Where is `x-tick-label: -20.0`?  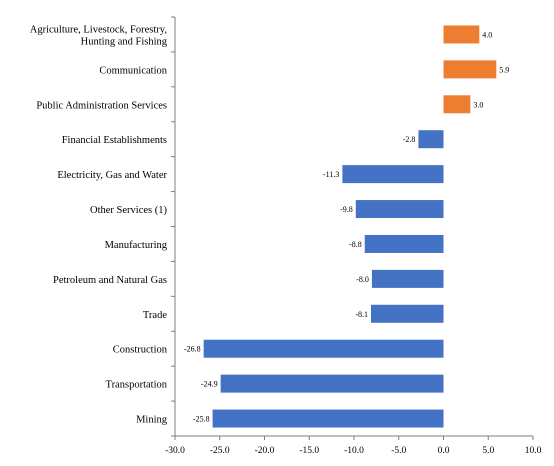
x-tick-label: -20.0 is located at coordinates (265, 451).